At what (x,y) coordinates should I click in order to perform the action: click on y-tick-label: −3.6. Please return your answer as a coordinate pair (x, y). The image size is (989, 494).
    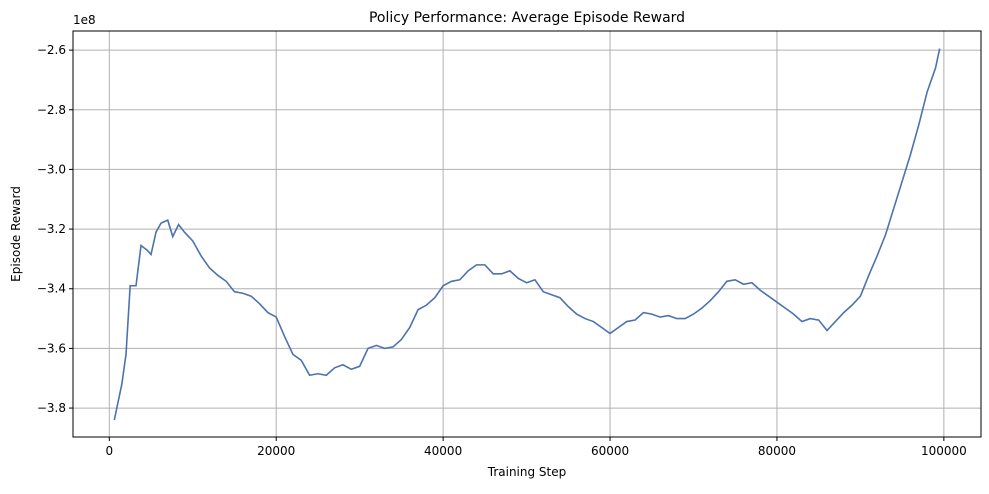
    Looking at the image, I should click on (51, 348).